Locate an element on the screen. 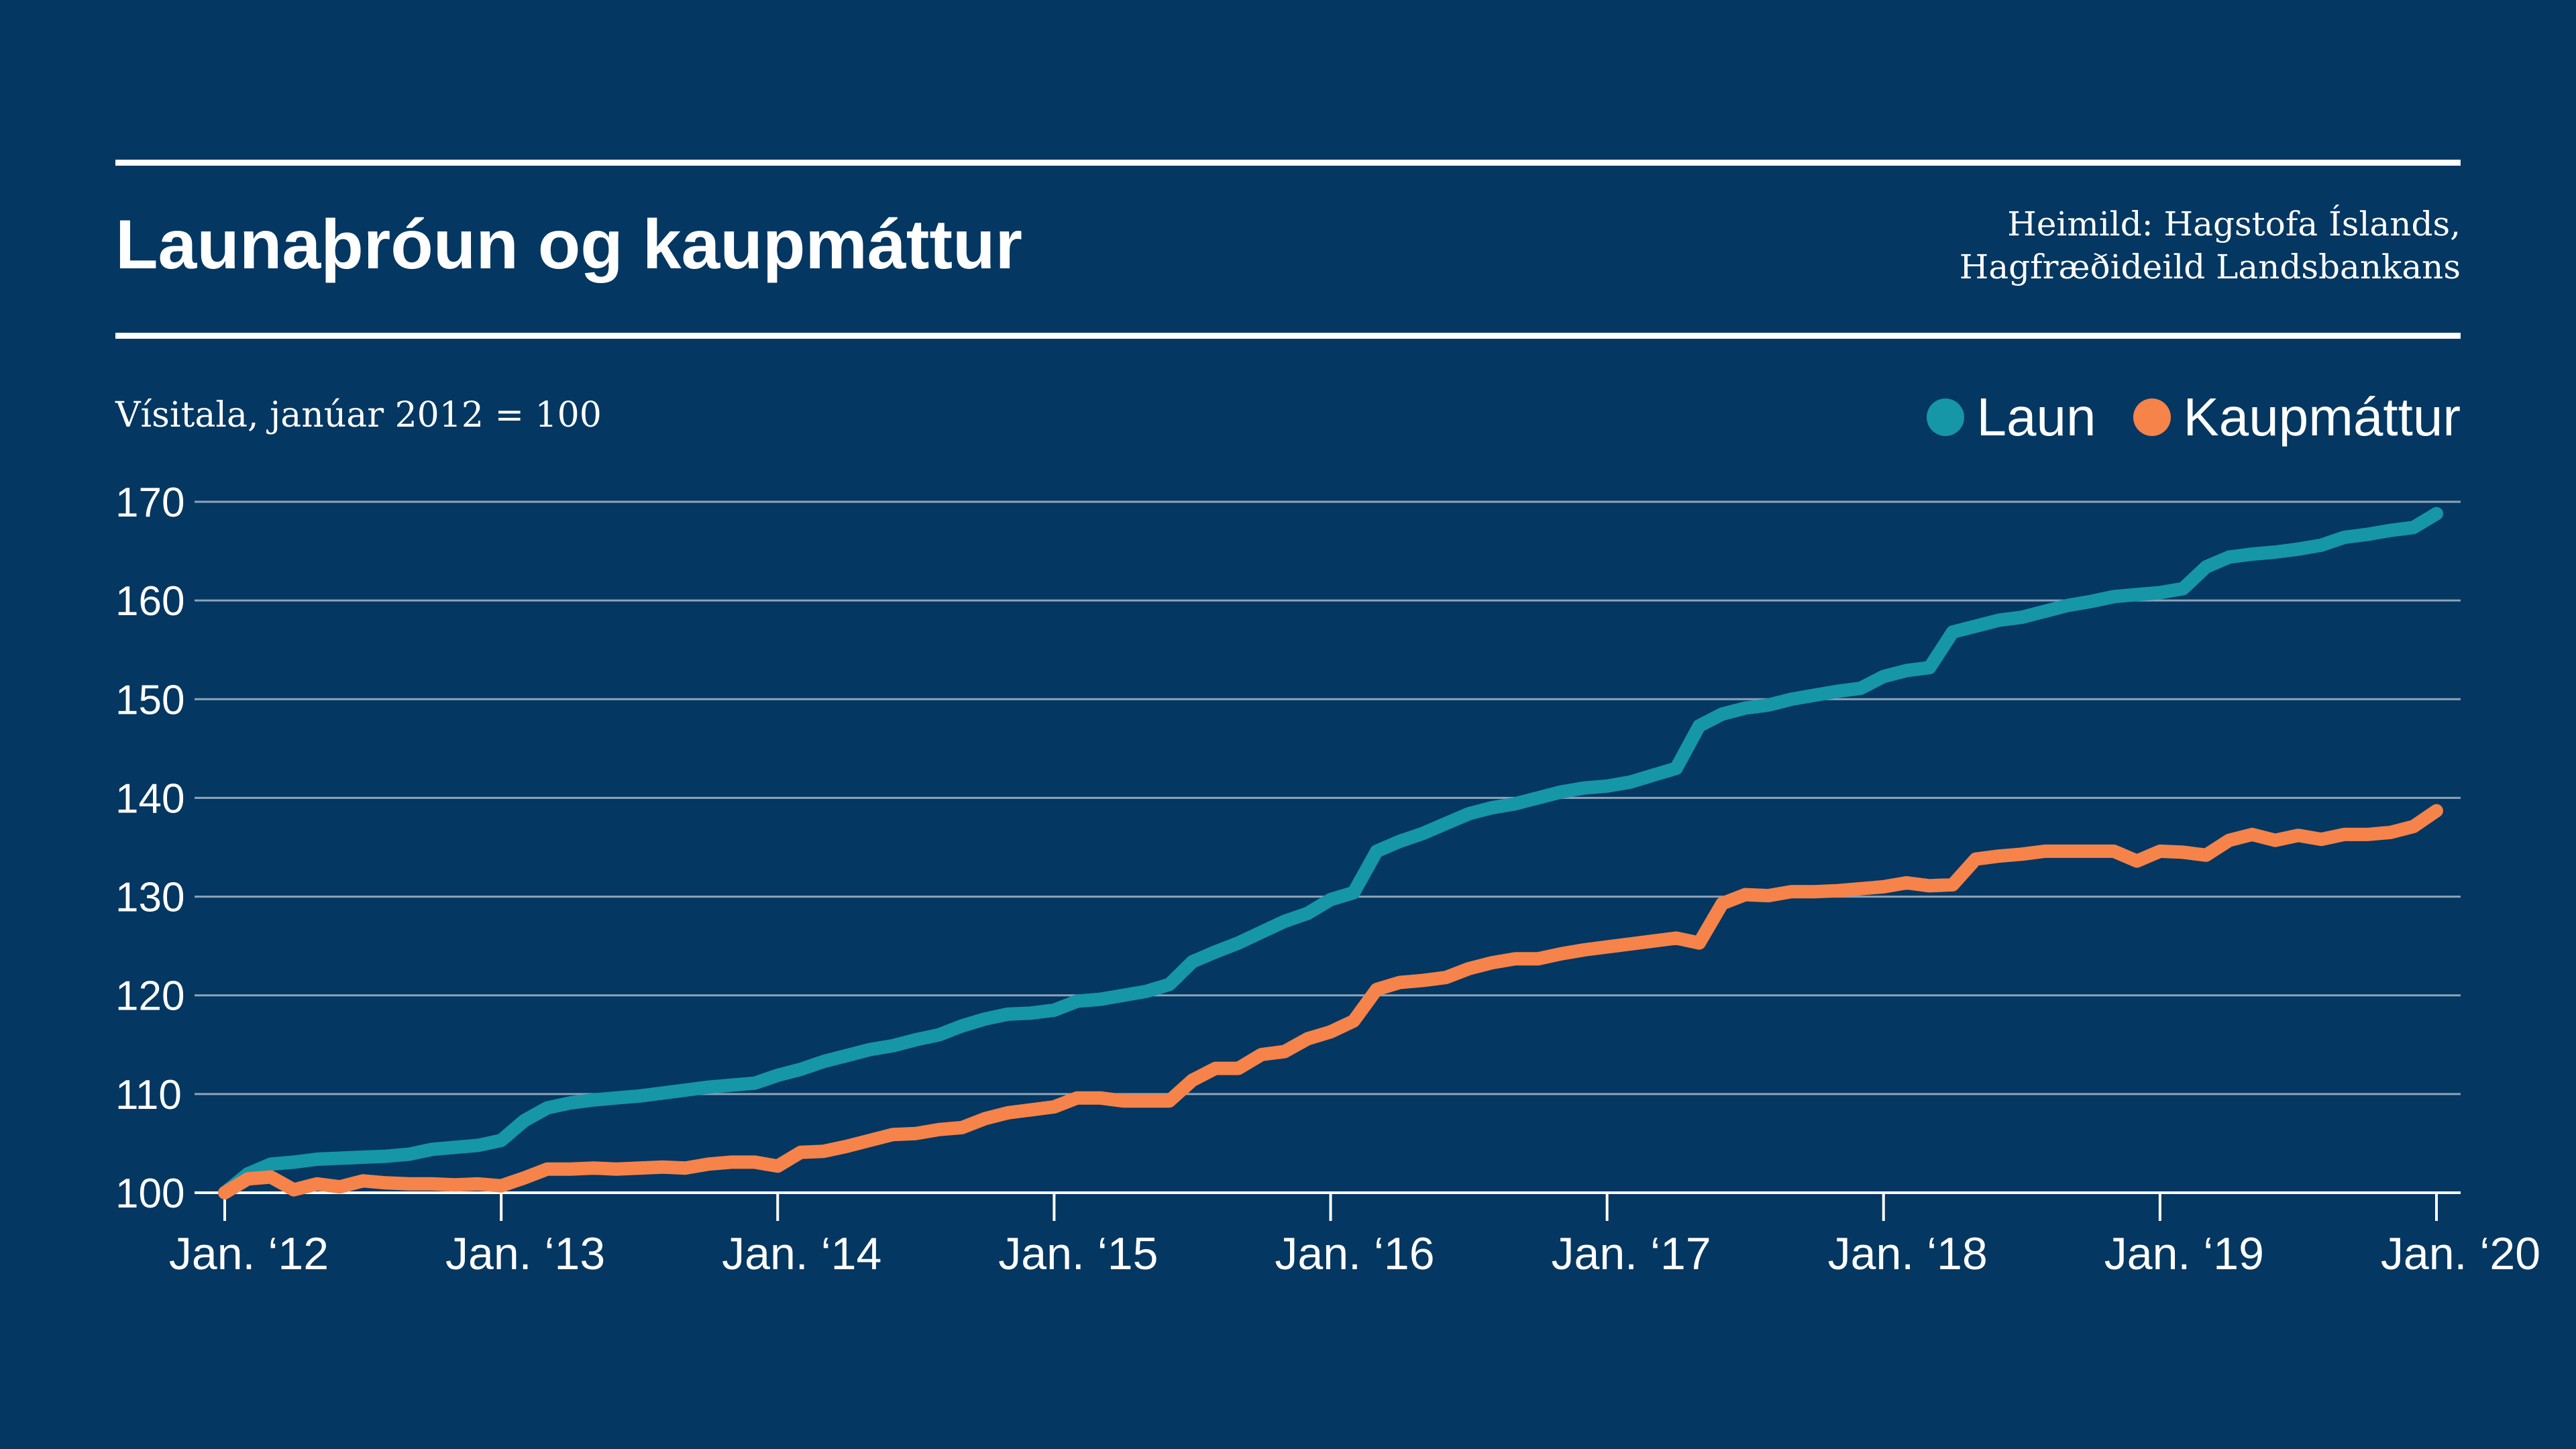 The width and height of the screenshot is (2576, 1449). y-tick-label-160: 160 is located at coordinates (149, 601).